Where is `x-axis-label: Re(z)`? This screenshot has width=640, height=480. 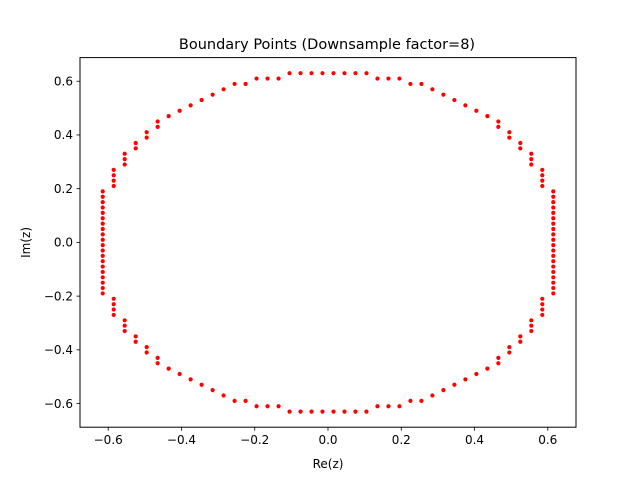
x-axis-label: Re(z) is located at coordinates (328, 464).